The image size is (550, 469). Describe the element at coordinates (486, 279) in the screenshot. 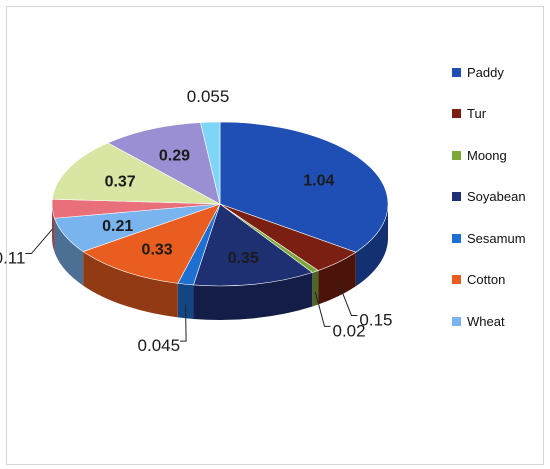

I see `legend-label-cotton: Cotton` at that location.